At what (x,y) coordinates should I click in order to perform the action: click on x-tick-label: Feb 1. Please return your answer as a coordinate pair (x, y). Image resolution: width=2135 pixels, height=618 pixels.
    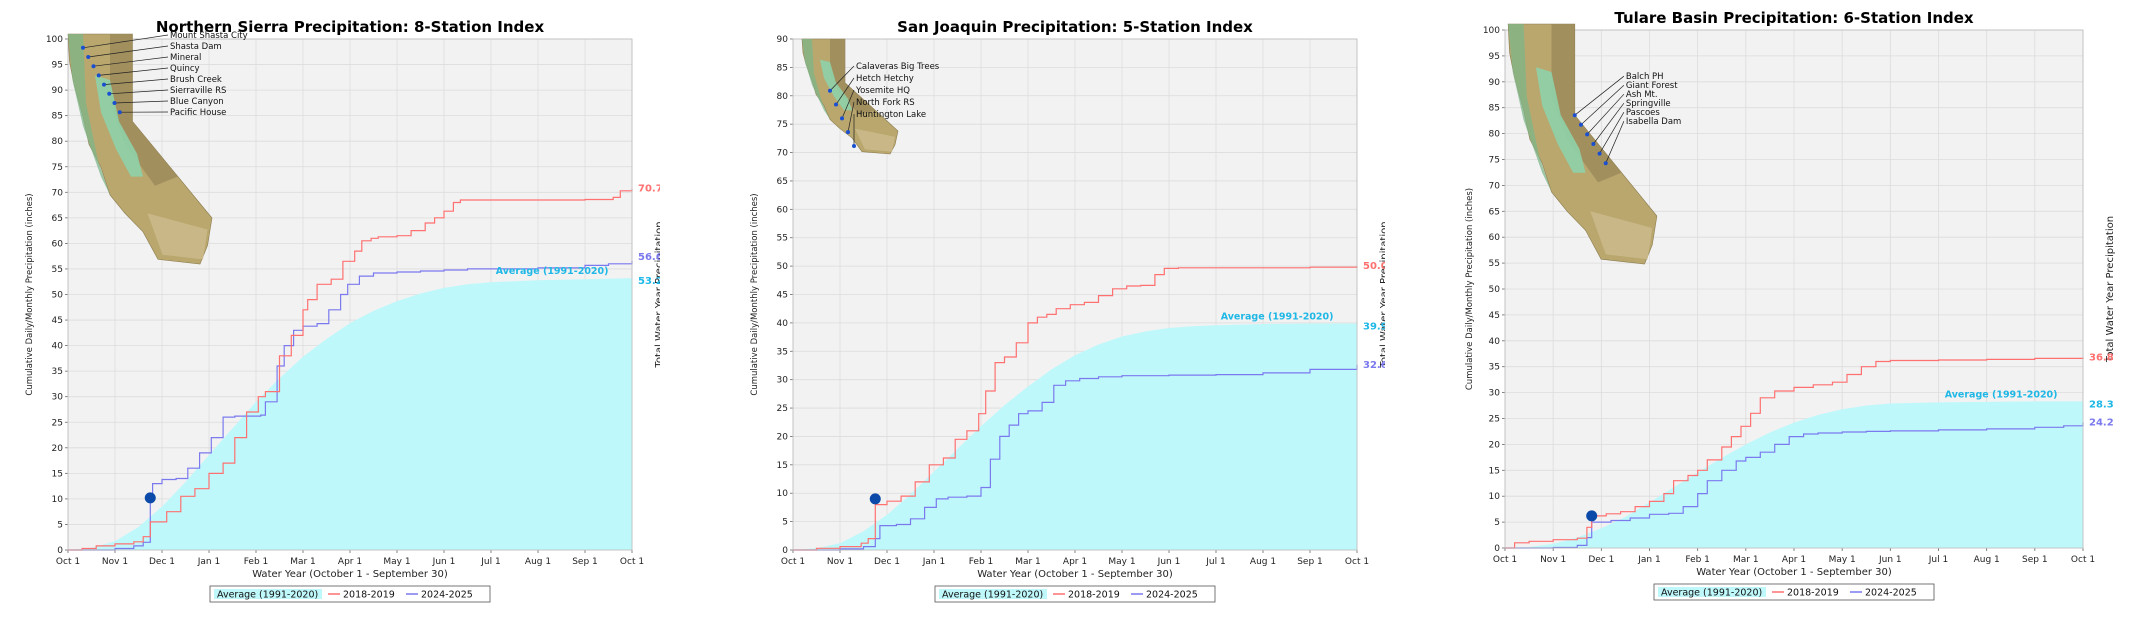
    Looking at the image, I should click on (256, 562).